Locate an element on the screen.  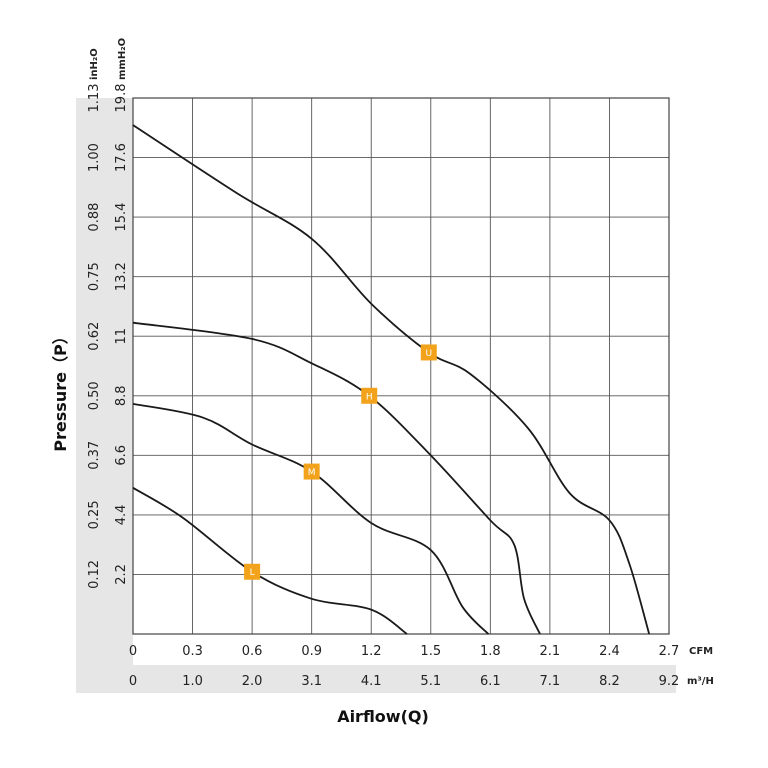
x-tick-label-m3h: 6.1 is located at coordinates (490, 681).